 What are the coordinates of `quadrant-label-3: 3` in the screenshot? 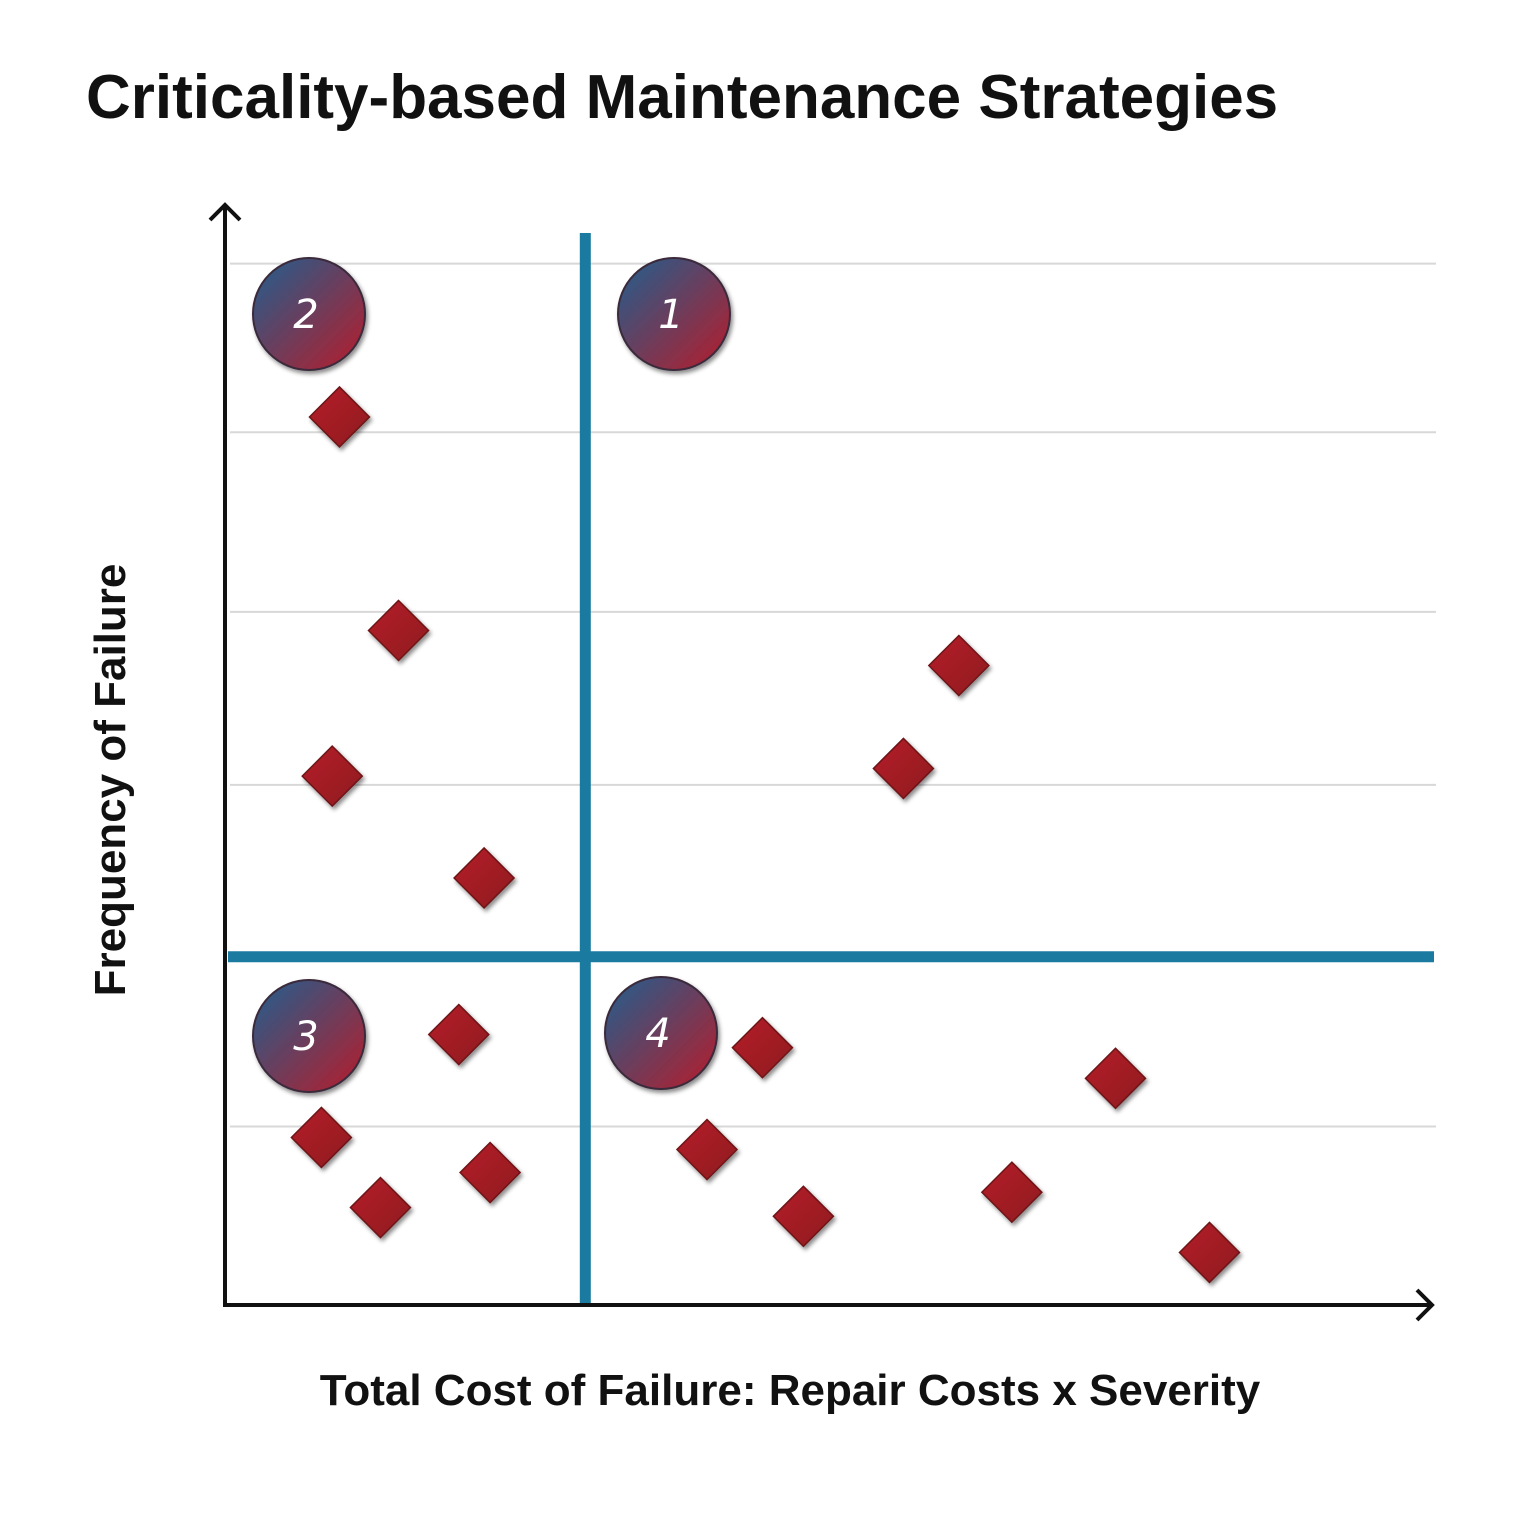 It's located at (305, 1037).